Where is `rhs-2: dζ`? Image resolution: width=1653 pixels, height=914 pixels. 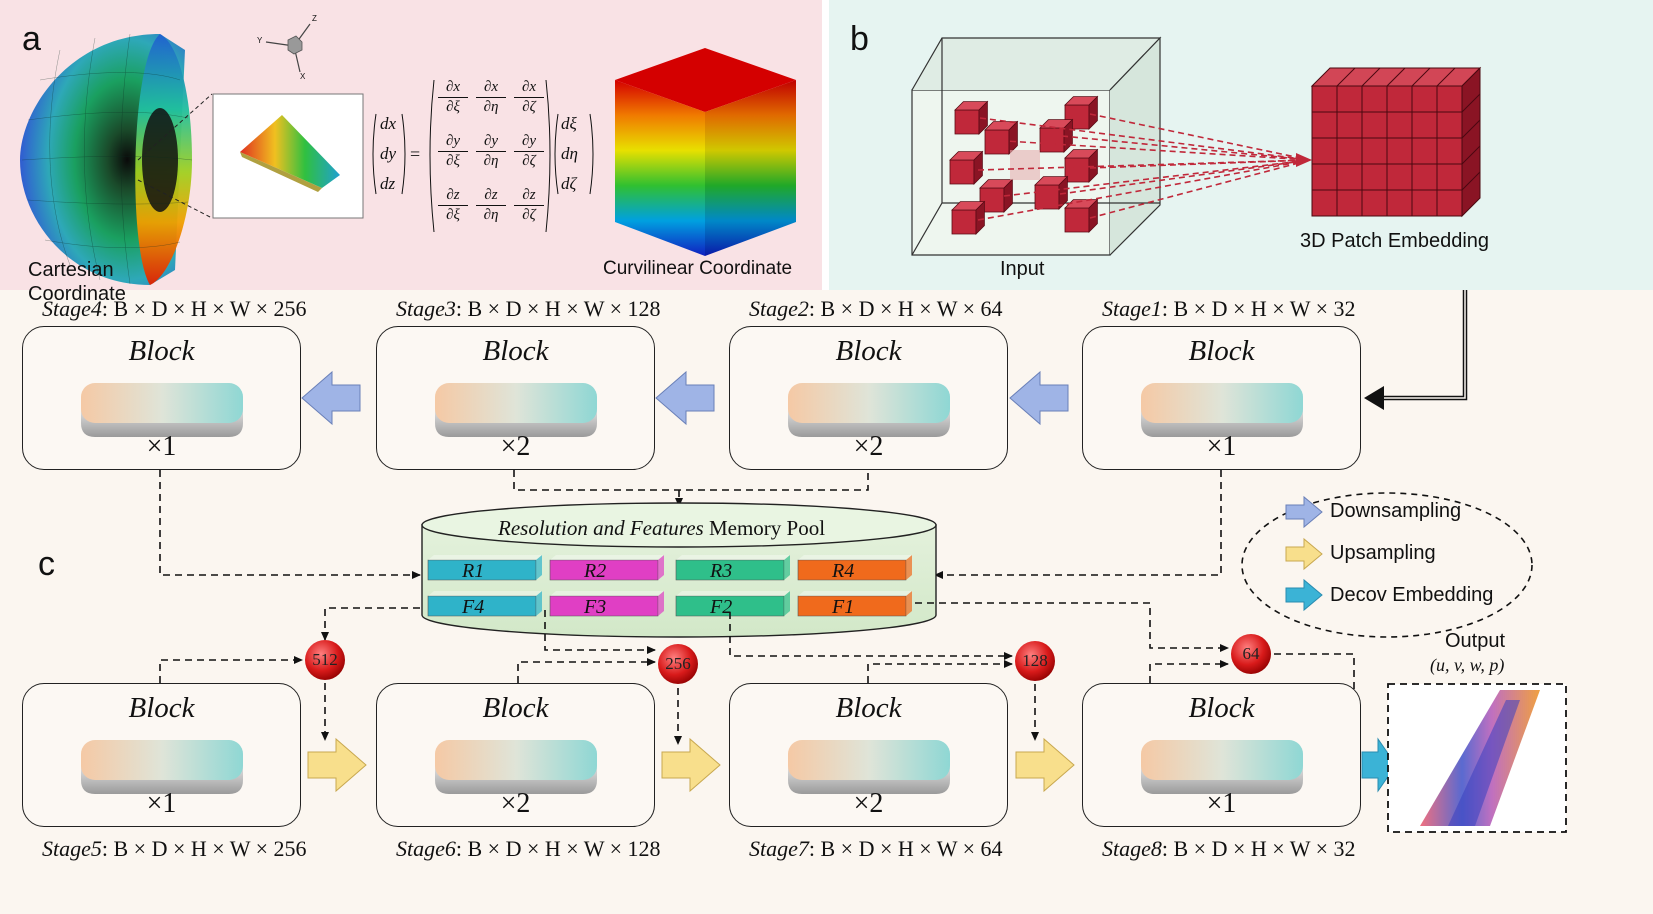
rhs-2: dζ is located at coordinates (569, 183).